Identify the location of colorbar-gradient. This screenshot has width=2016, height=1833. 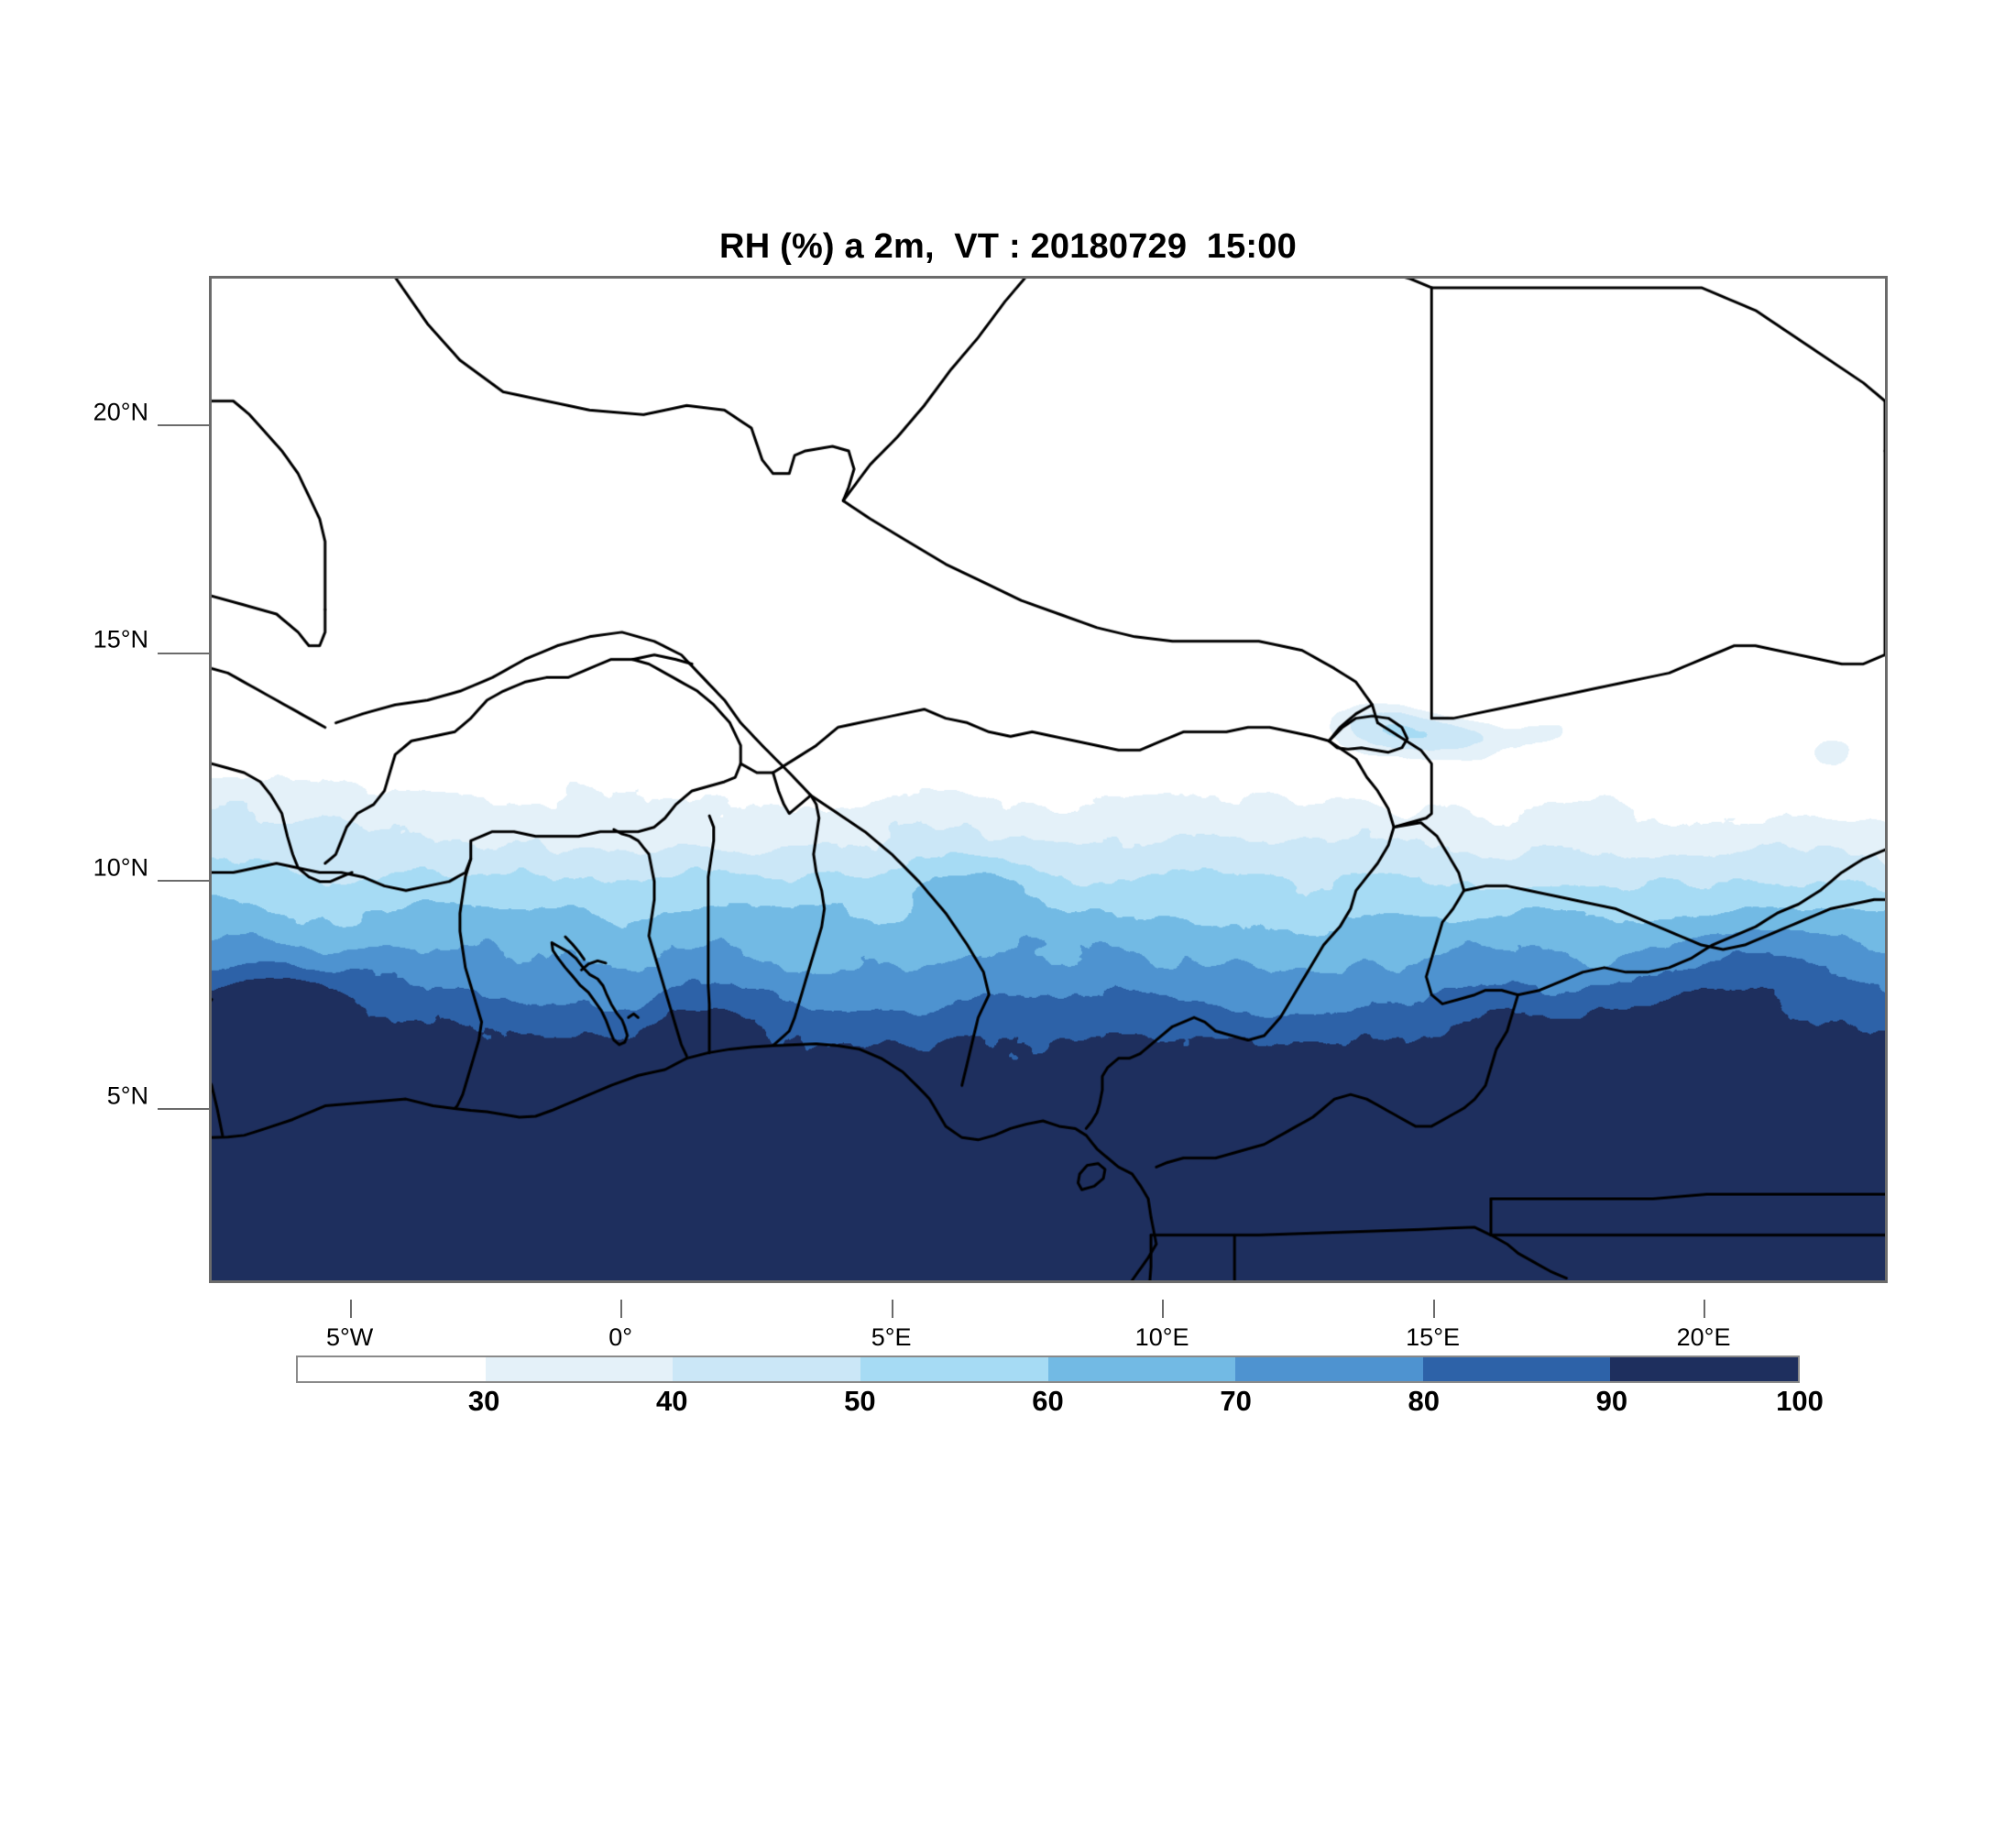
(1048, 1369).